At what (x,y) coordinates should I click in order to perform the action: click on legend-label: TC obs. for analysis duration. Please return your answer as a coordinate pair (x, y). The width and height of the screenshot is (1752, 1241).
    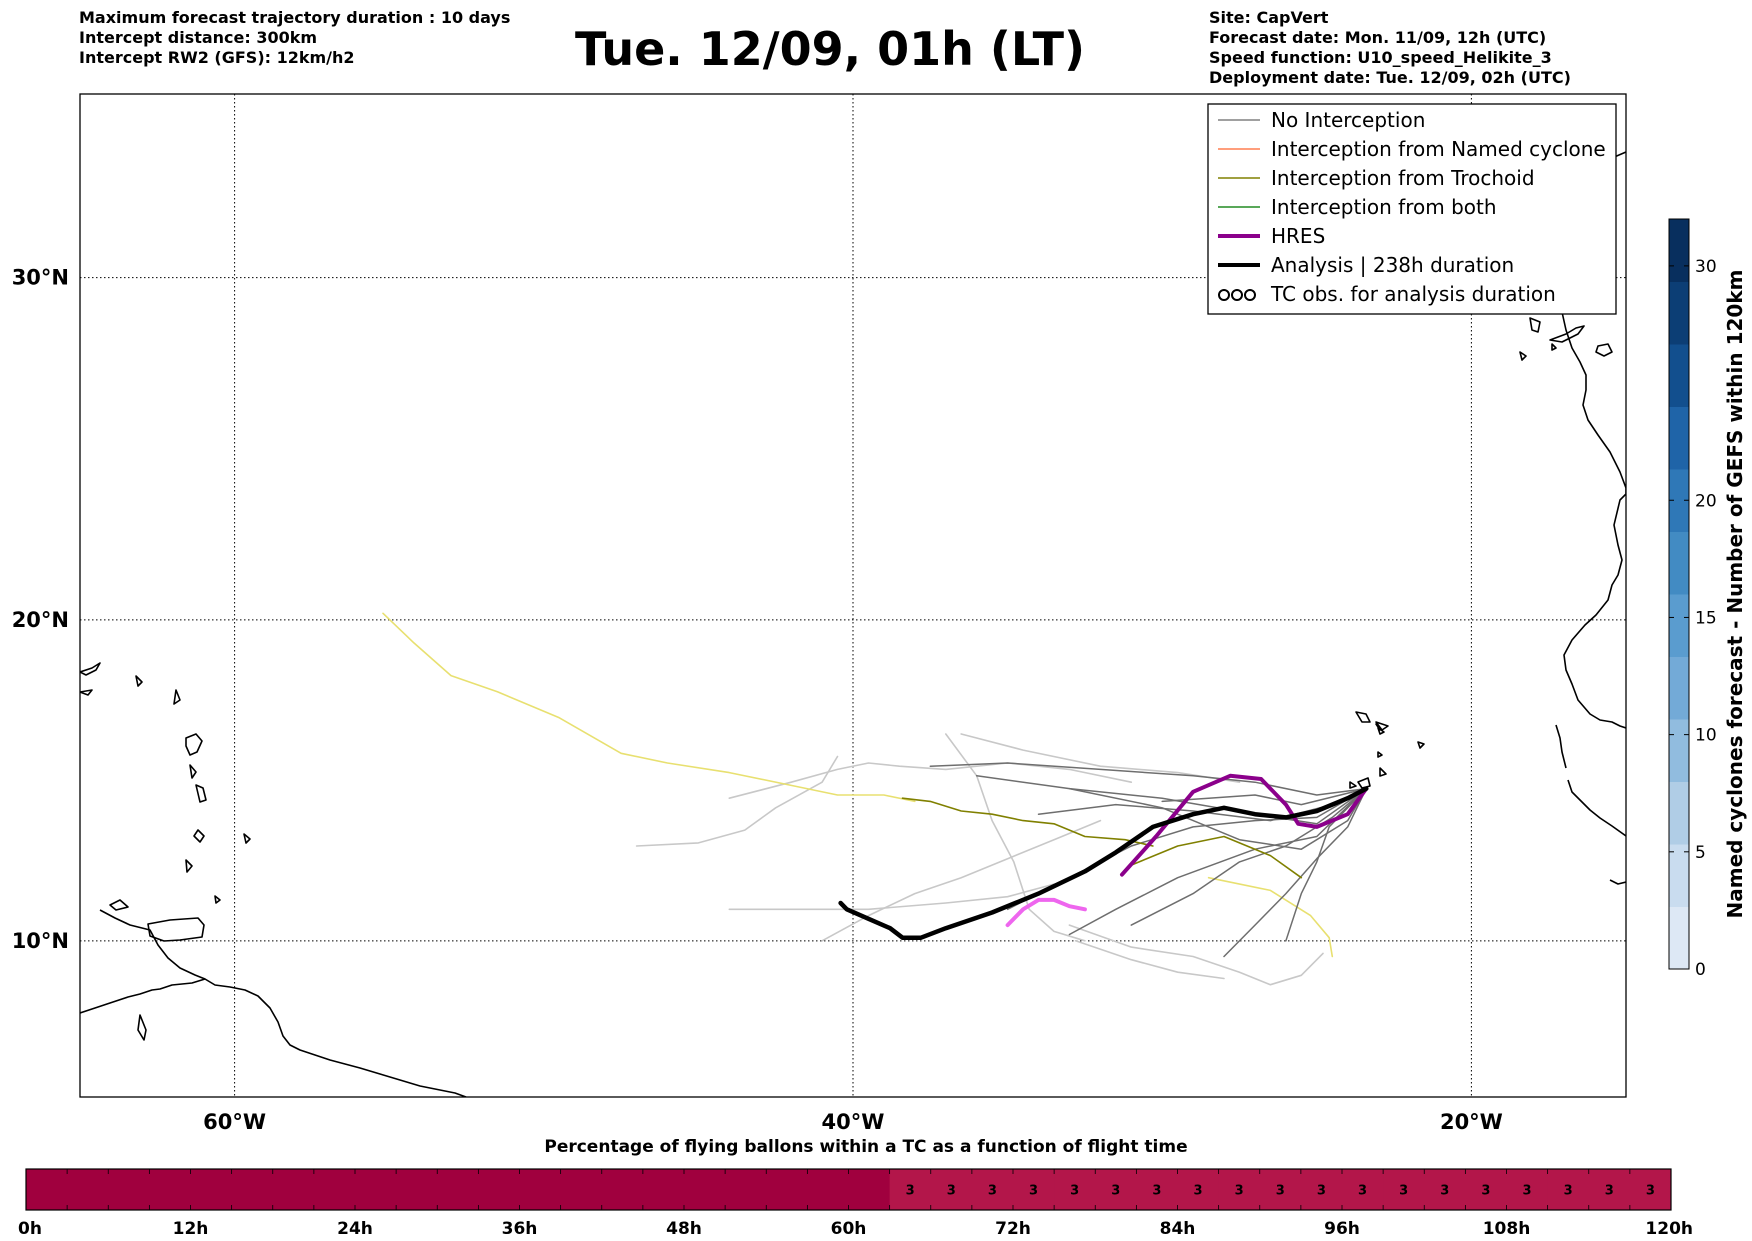
    Looking at the image, I should click on (1413, 294).